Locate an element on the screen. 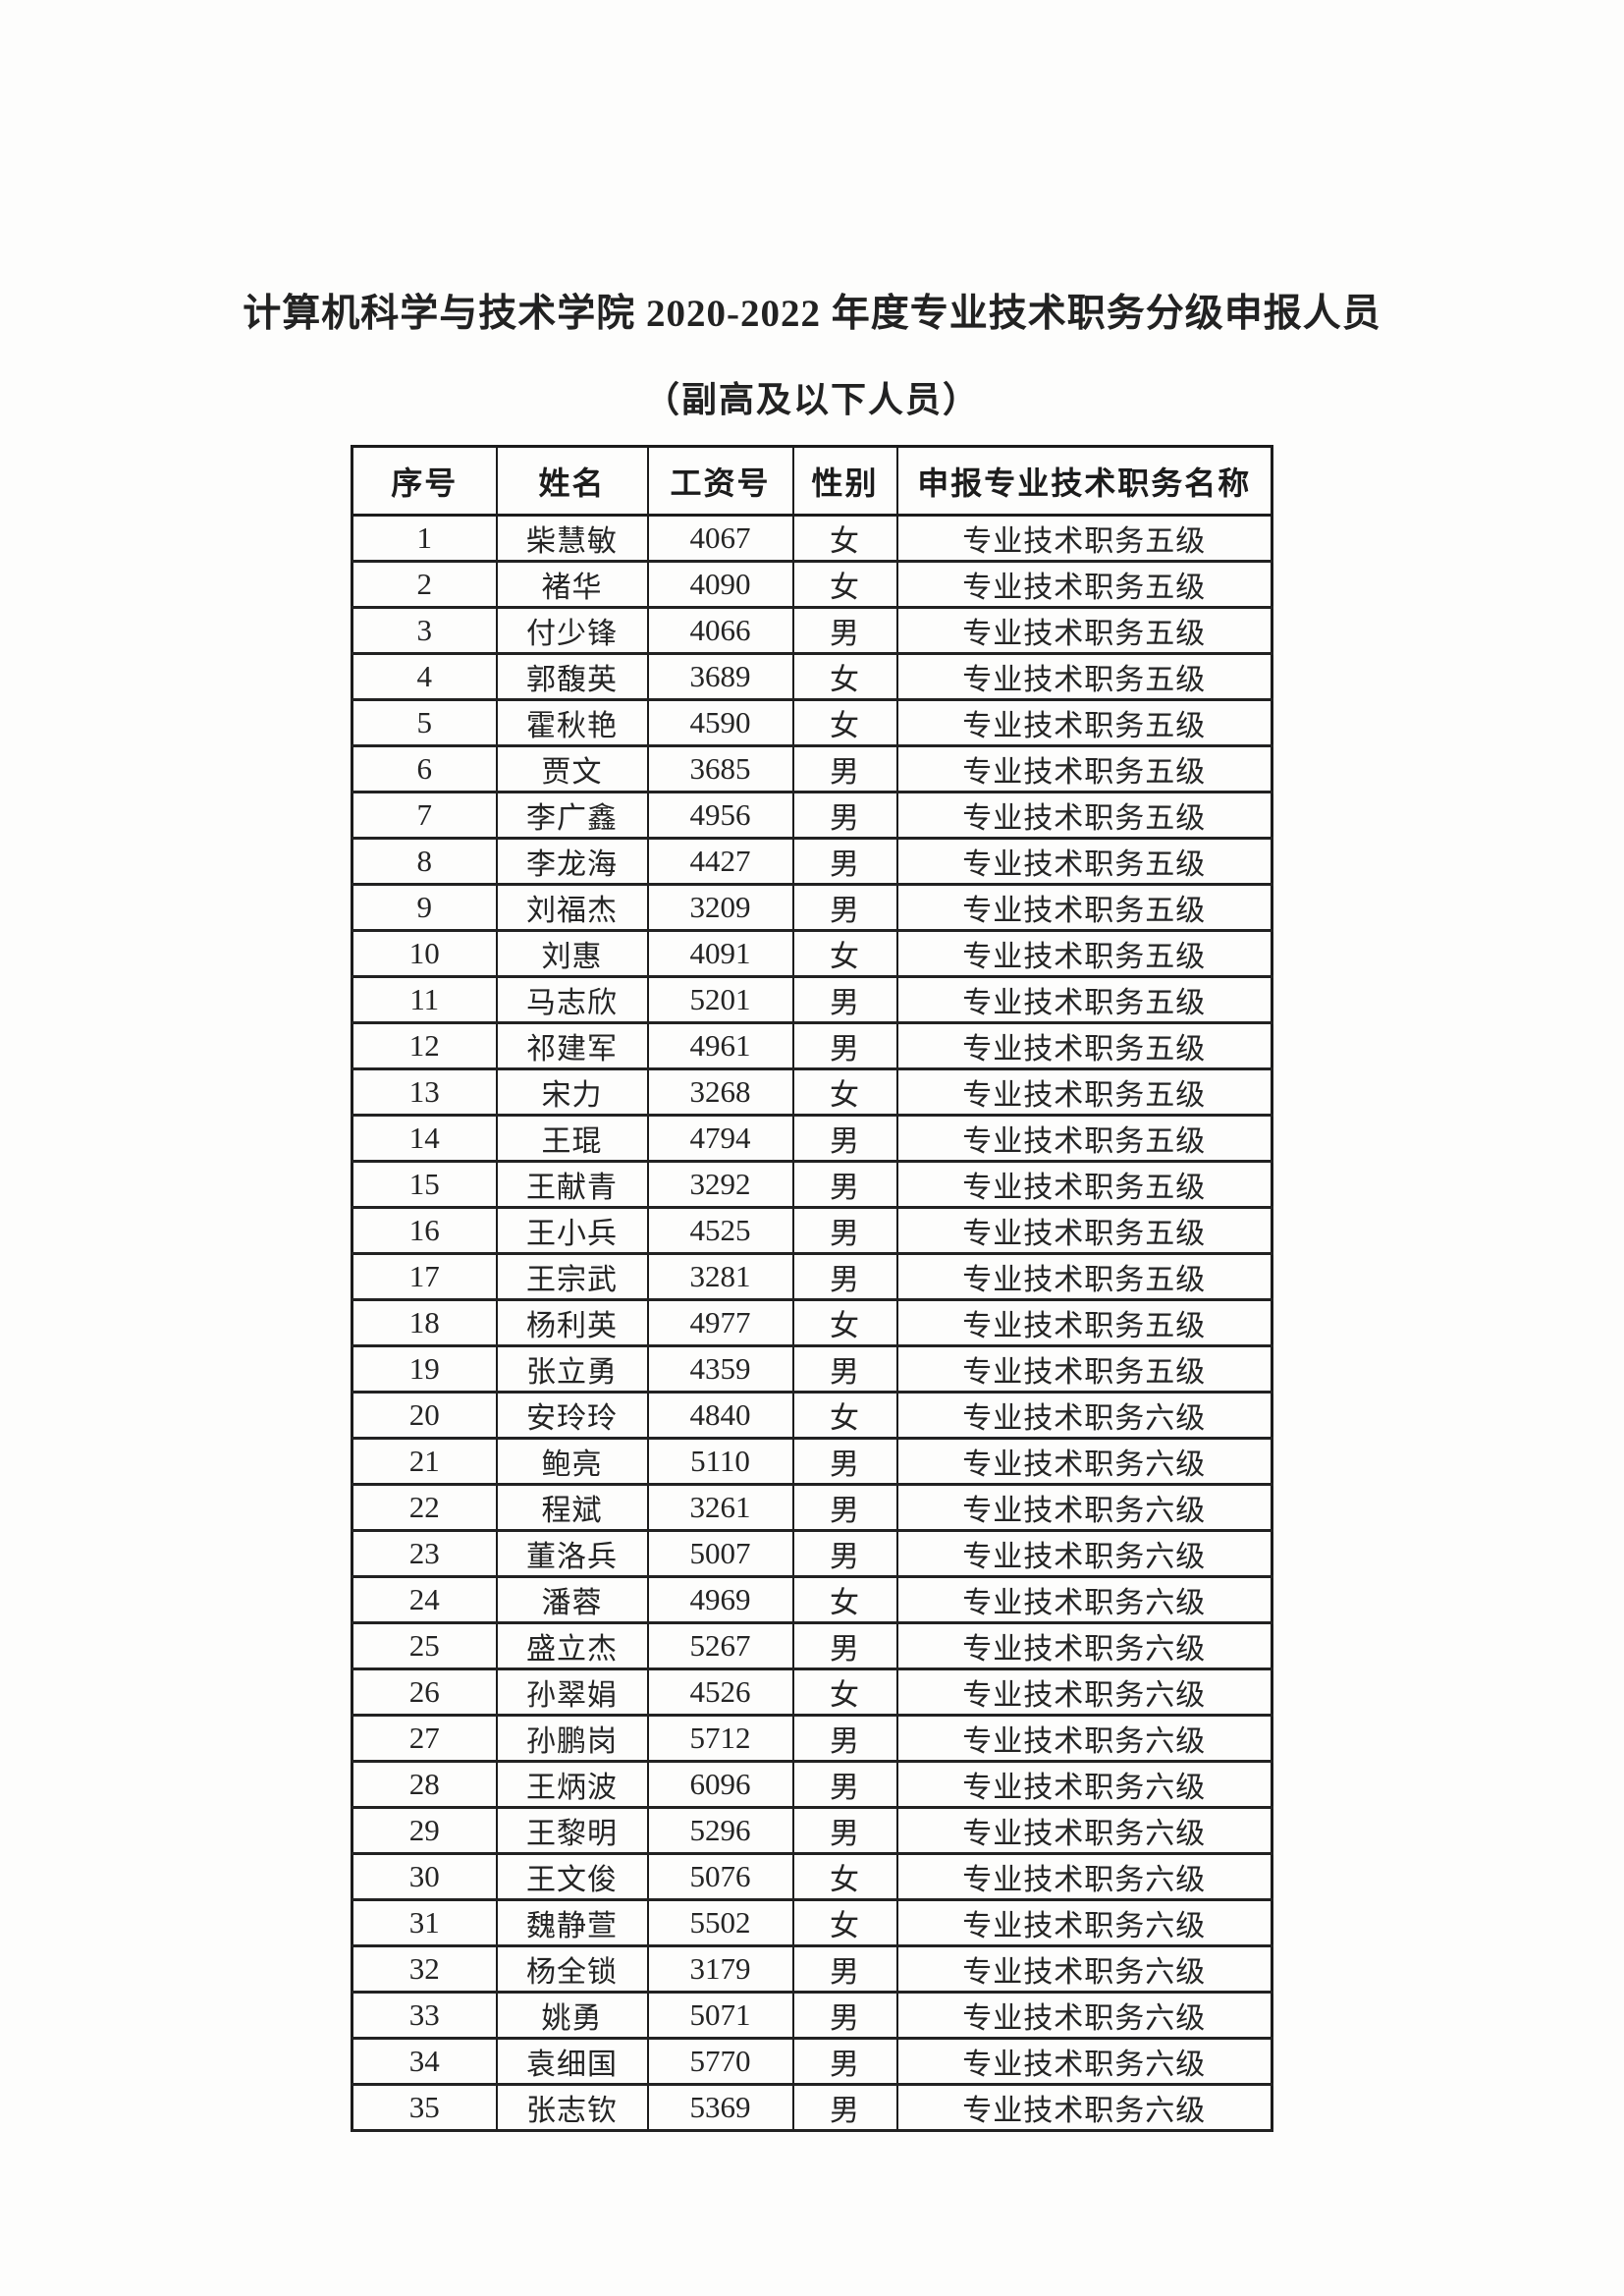  col-header-name: 姓名 is located at coordinates (572, 481).